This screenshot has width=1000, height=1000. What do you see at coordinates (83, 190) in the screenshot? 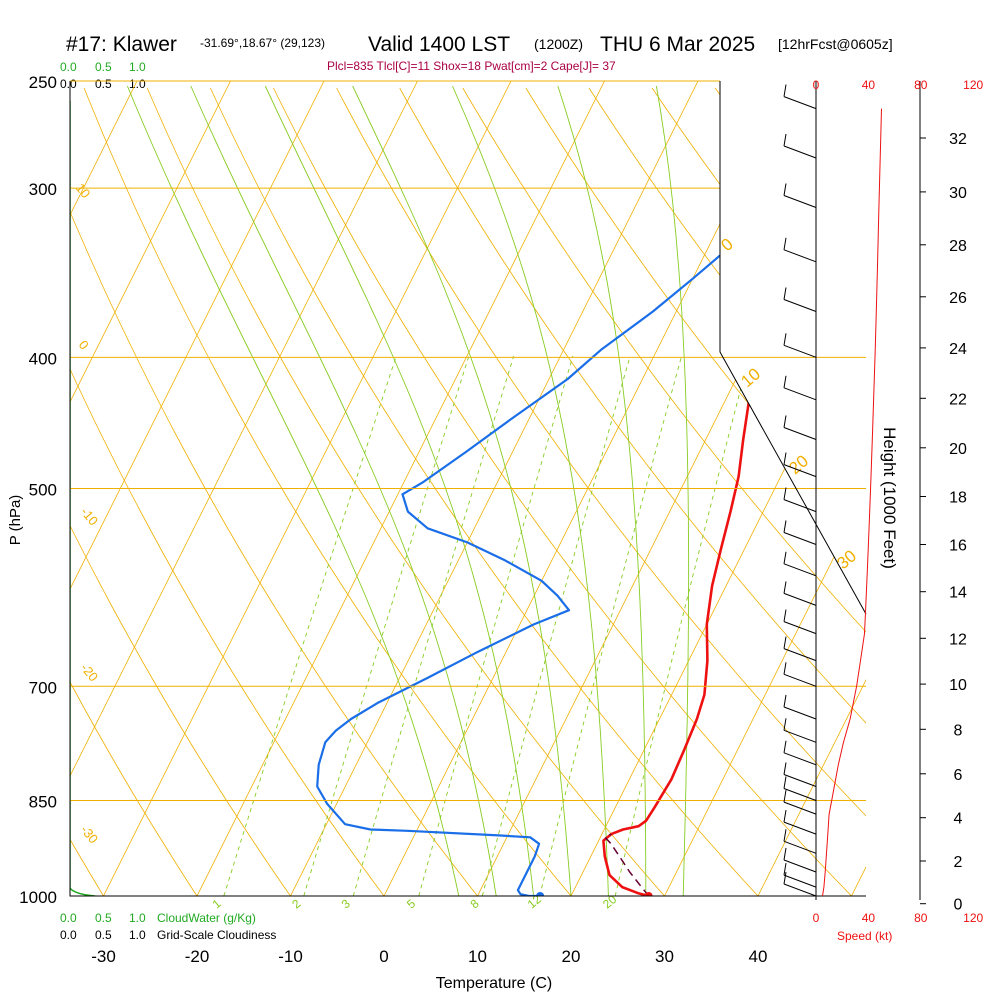
I see `theta-label: 10` at bounding box center [83, 190].